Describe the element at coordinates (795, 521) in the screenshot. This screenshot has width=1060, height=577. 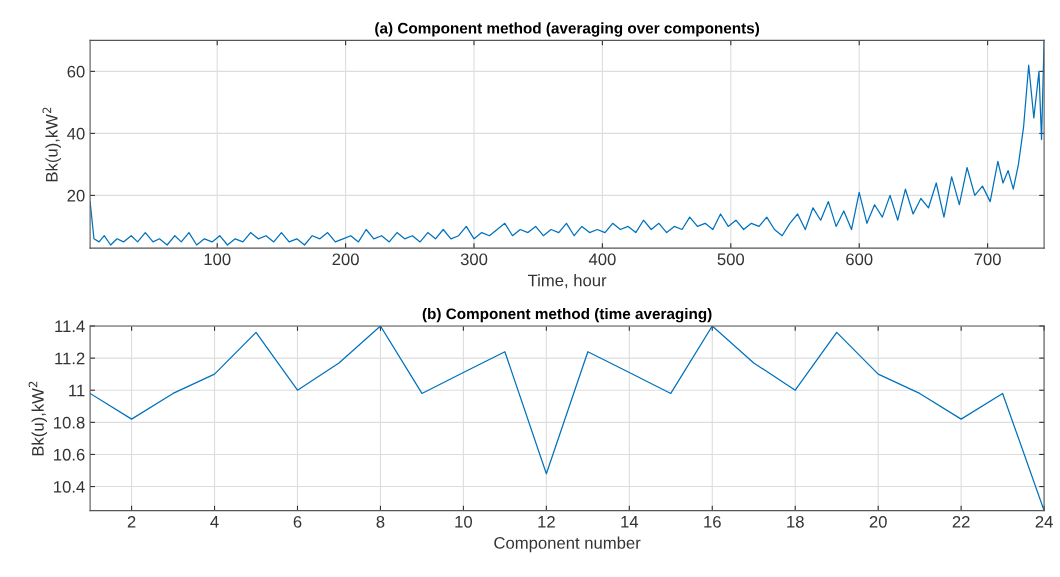
I see `x-tick-label: 18` at that location.